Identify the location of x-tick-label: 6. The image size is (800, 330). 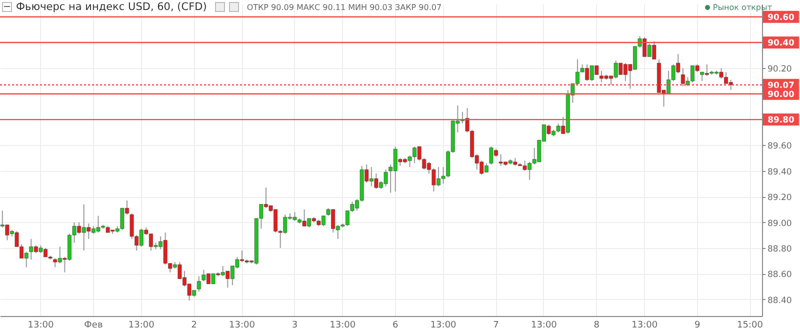
(395, 325).